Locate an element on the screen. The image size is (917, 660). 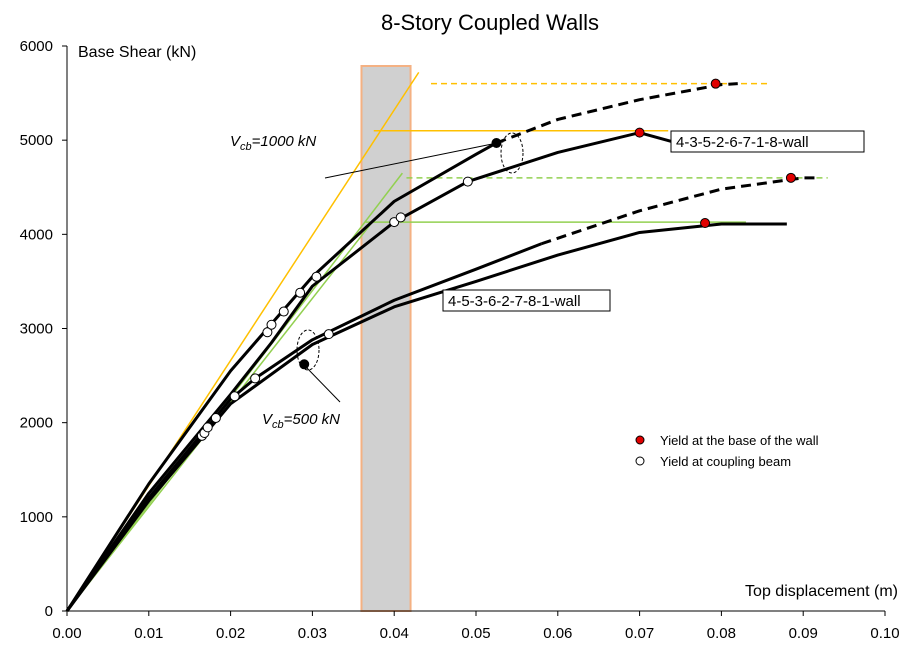
x-tick-label: 0.09 is located at coordinates (803, 633).